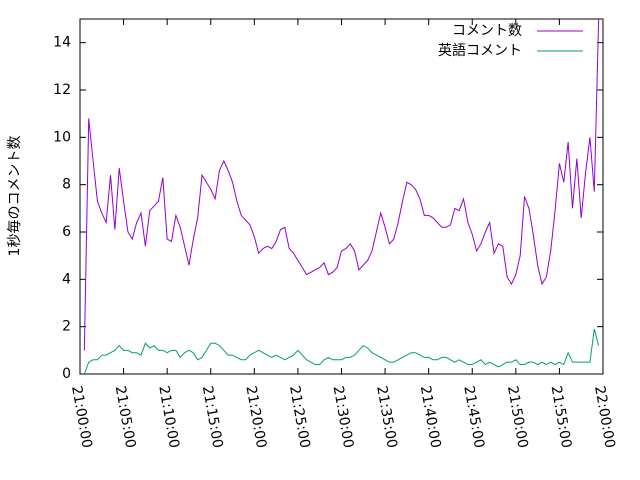  Describe the element at coordinates (66, 232) in the screenshot. I see `y-tick-label: 6` at that location.